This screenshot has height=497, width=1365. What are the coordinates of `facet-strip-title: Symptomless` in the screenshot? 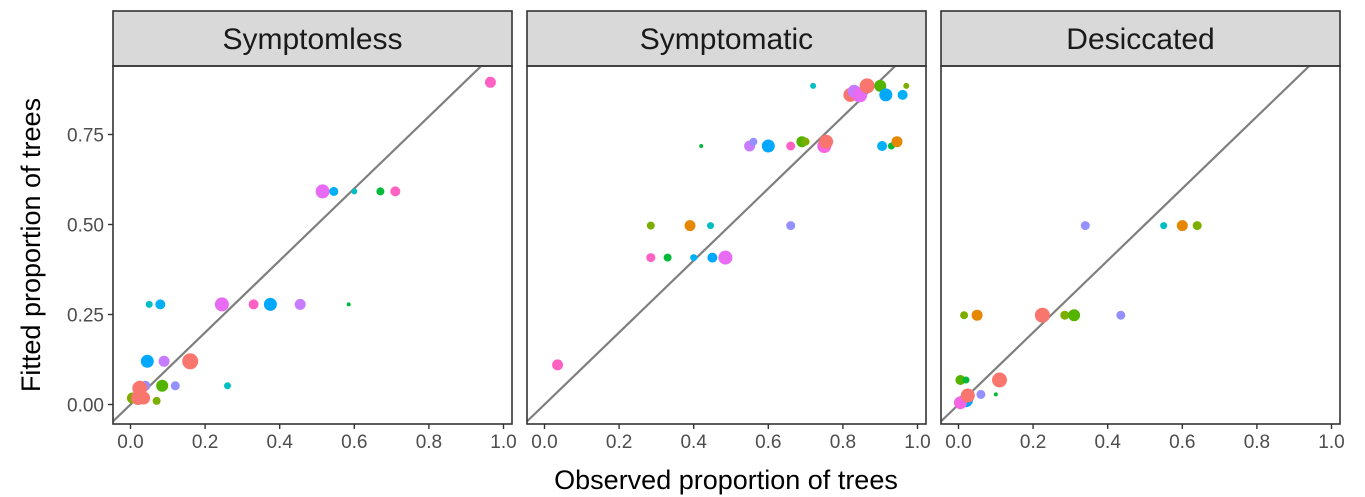 It's located at (312, 39).